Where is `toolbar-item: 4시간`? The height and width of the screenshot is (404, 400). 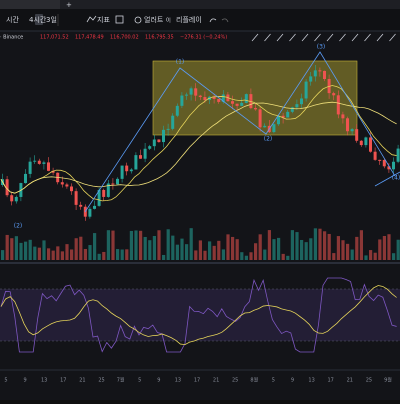 toolbar-item: 4시간 is located at coordinates (38, 19).